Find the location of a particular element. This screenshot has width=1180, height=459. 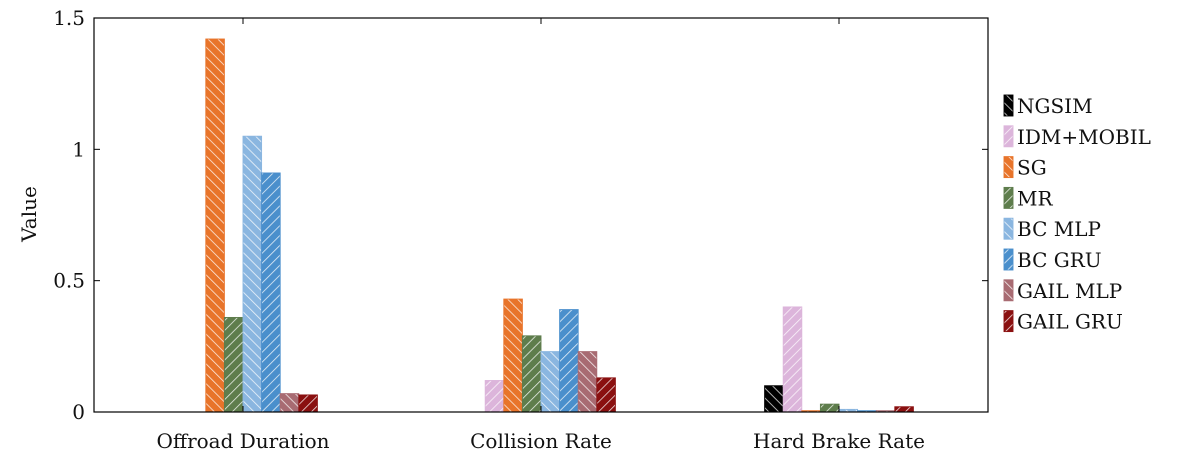

legend-label: NGSIM is located at coordinates (1055, 106).